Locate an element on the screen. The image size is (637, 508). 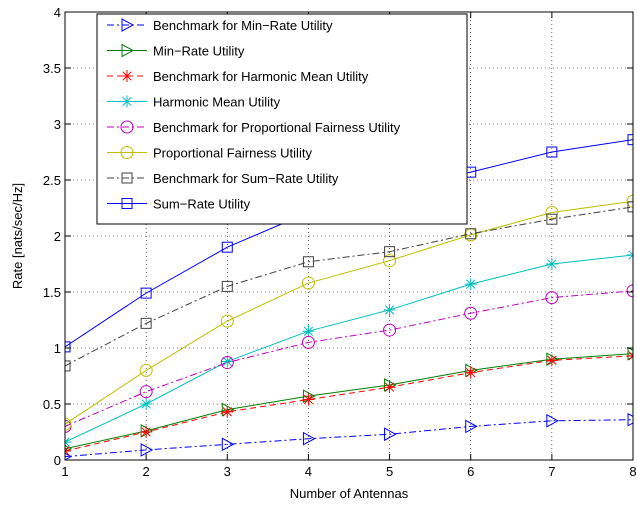
y-tick-label: 2 is located at coordinates (57, 236).